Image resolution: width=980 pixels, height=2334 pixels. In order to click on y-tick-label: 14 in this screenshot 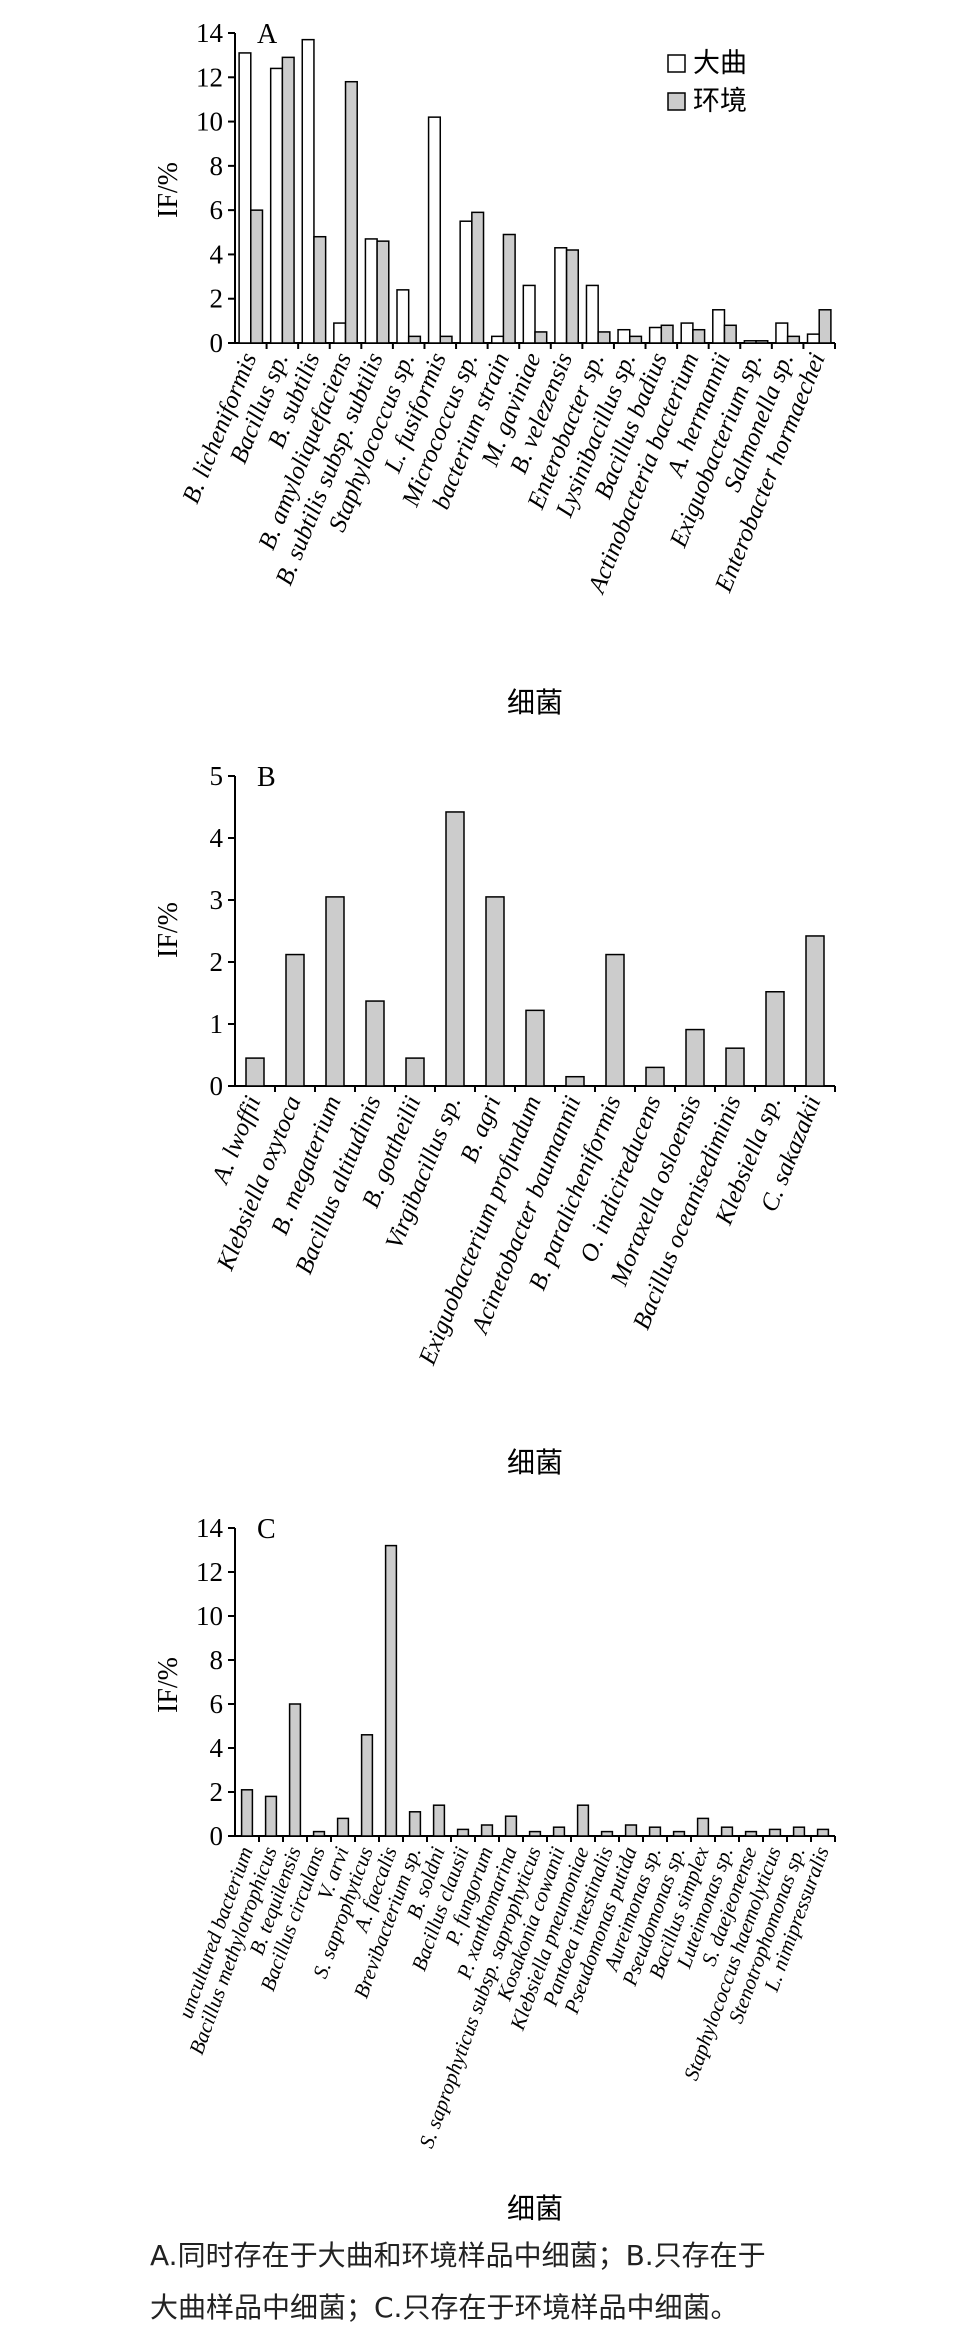, I will do `click(210, 1528)`.